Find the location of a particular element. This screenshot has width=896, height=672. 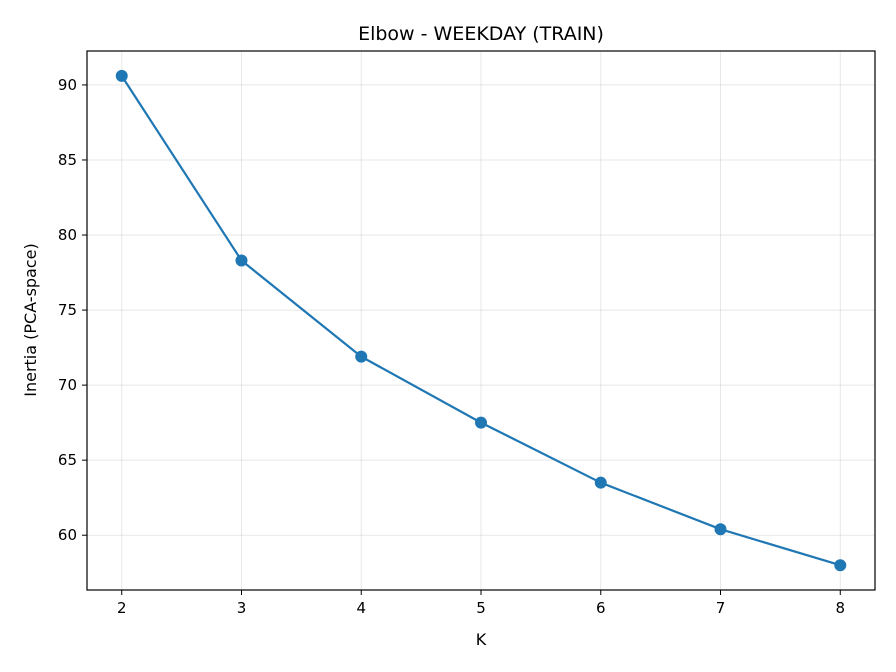

x-tick-label: 7 is located at coordinates (721, 608).